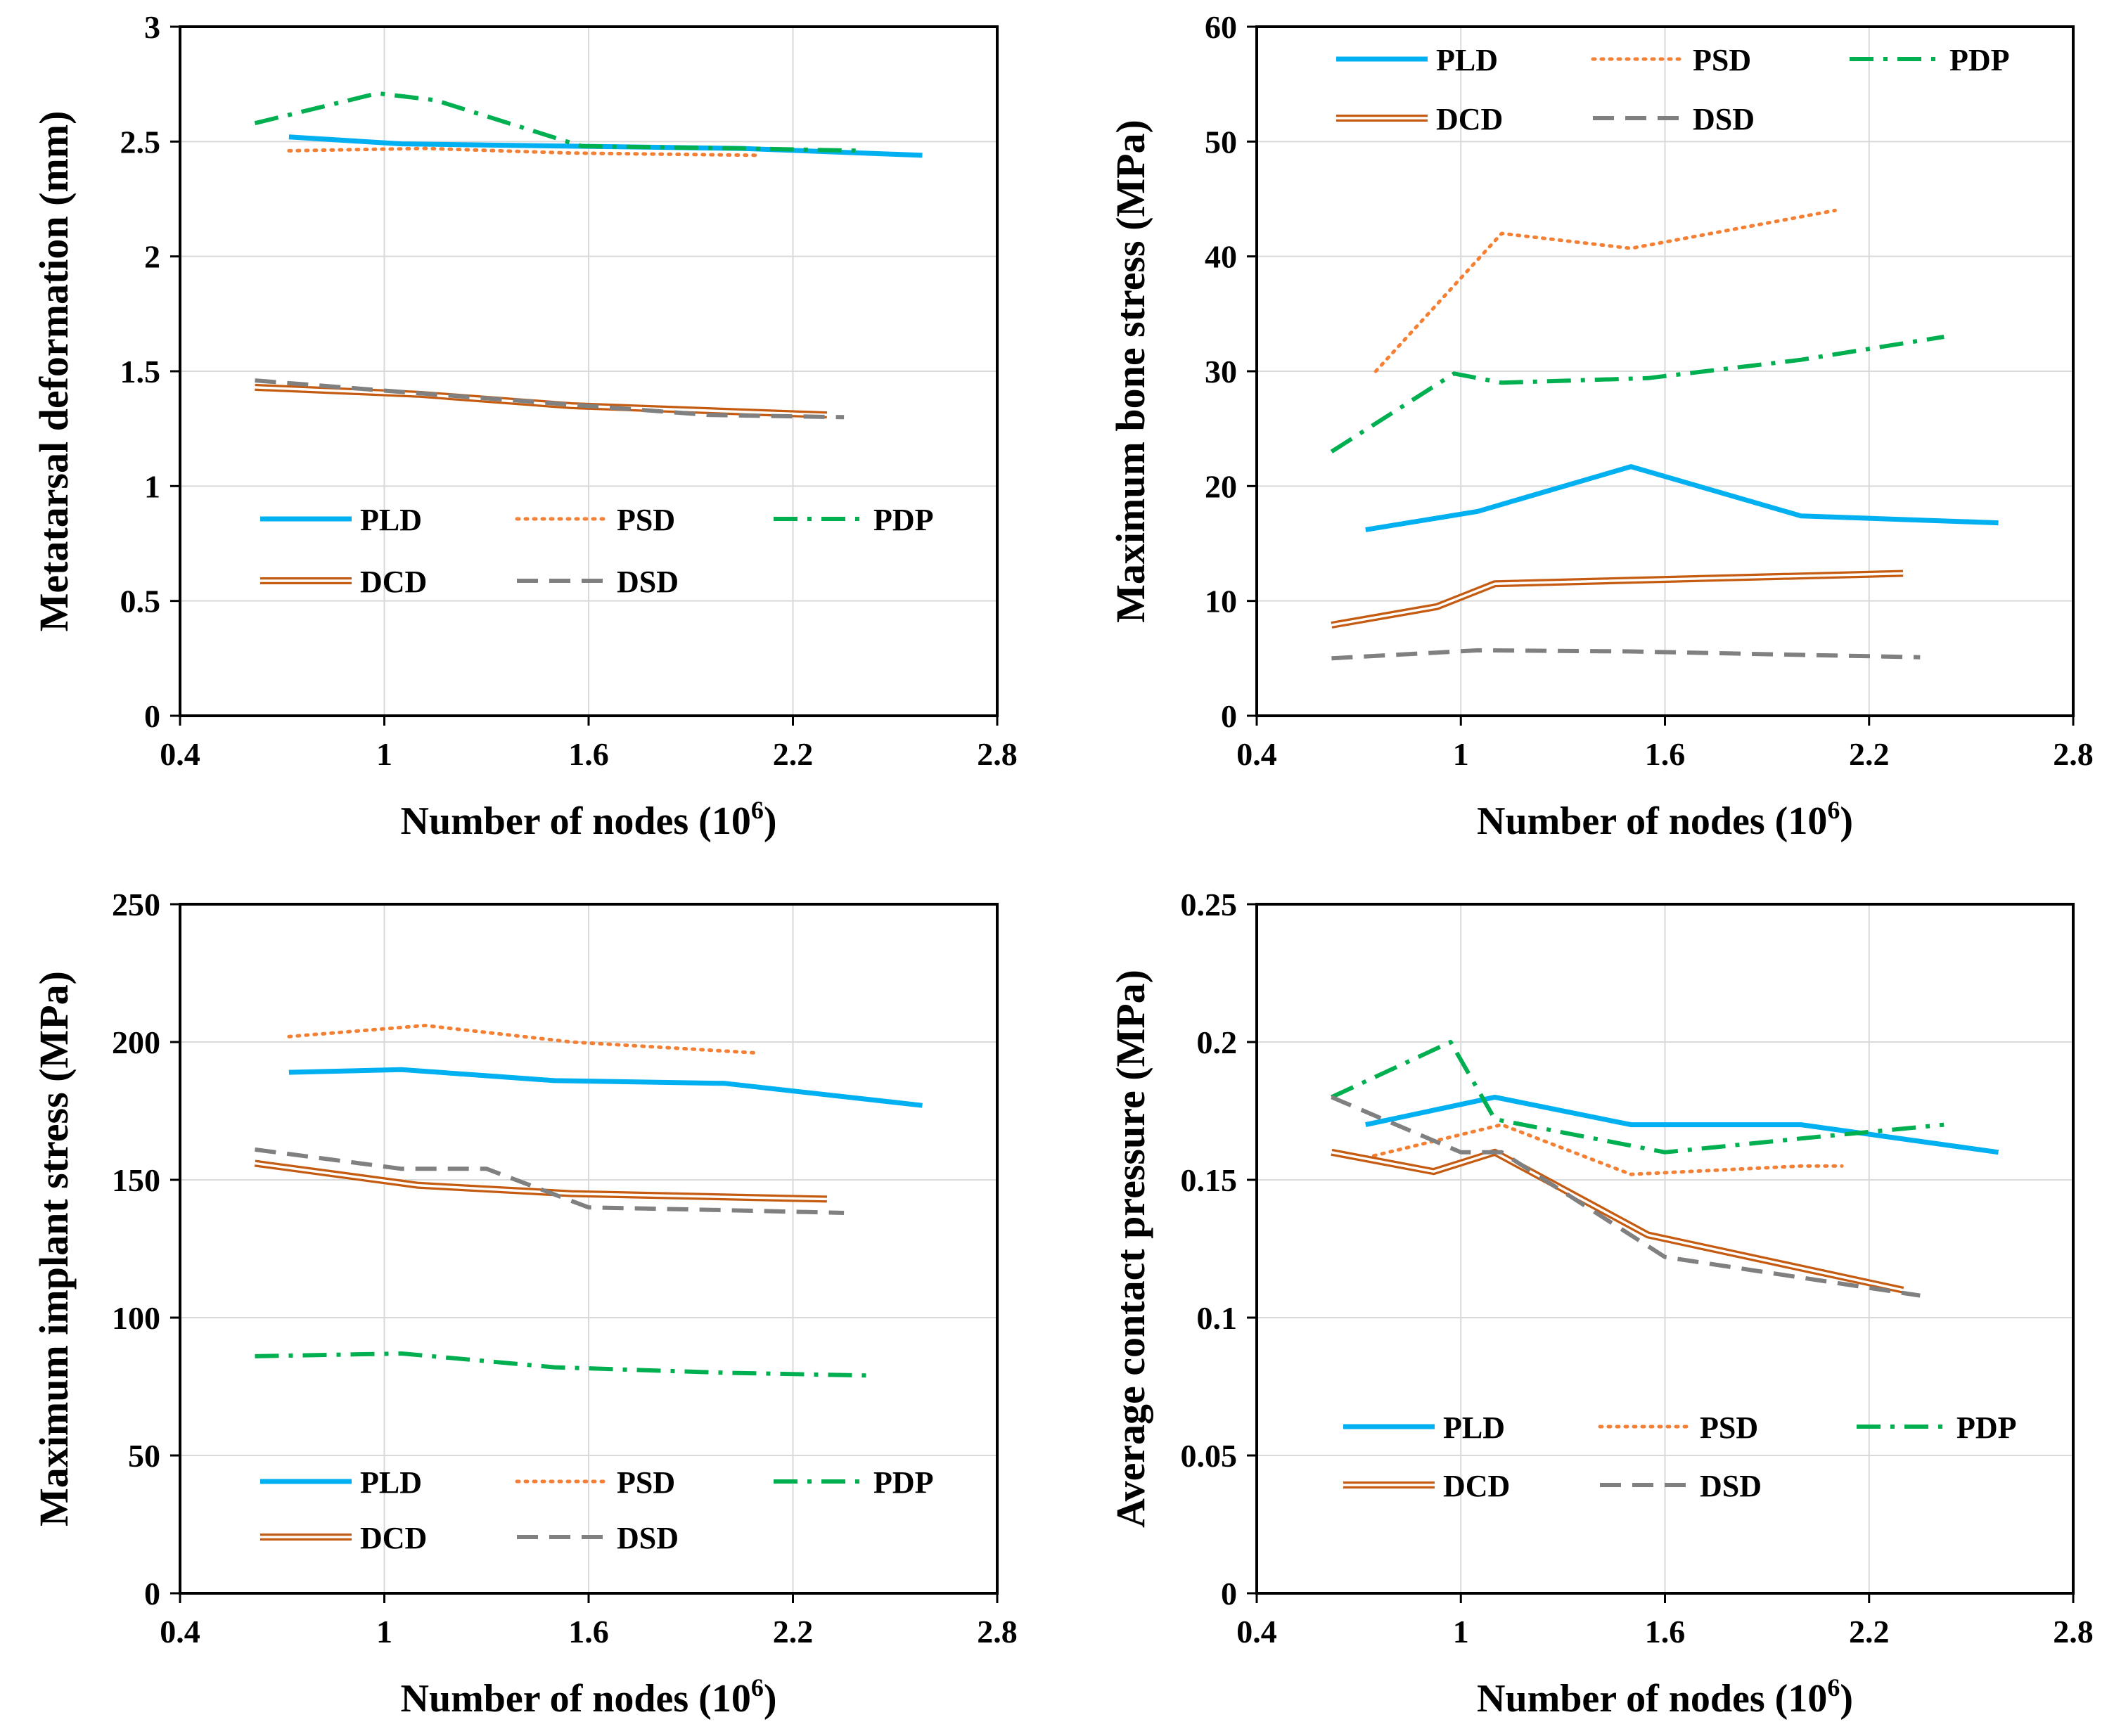 The height and width of the screenshot is (1736, 2114). Describe the element at coordinates (1209, 904) in the screenshot. I see `y-tick-label: 0.25` at that location.